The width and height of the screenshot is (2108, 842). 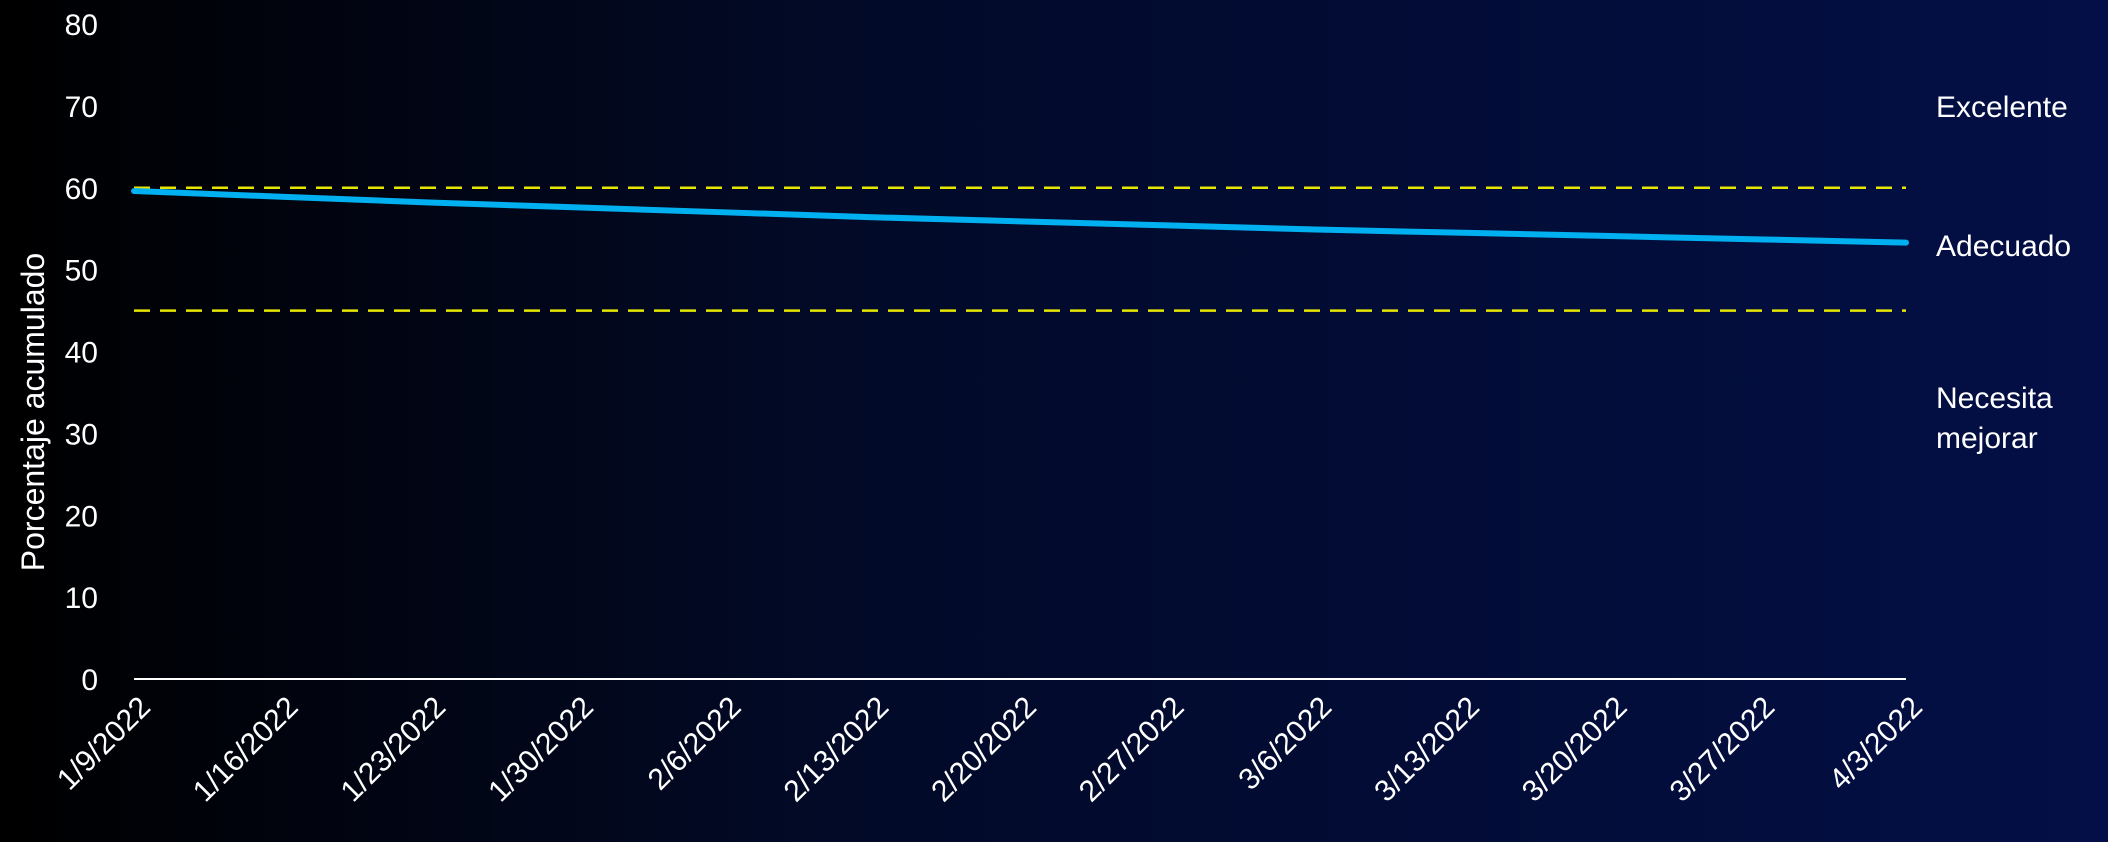 What do you see at coordinates (837, 750) in the screenshot?
I see `x-tick-label: 2/13/2022` at bounding box center [837, 750].